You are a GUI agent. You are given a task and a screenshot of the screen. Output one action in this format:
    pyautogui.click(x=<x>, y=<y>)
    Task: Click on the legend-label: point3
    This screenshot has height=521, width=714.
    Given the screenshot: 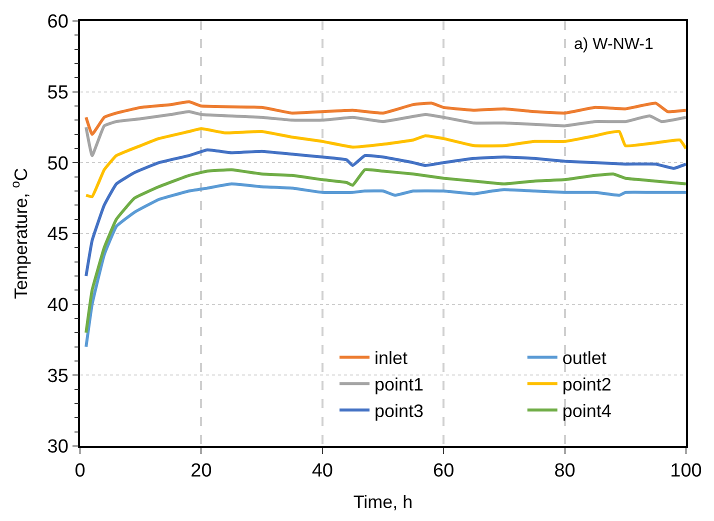 What is the action you would take?
    pyautogui.click(x=399, y=411)
    